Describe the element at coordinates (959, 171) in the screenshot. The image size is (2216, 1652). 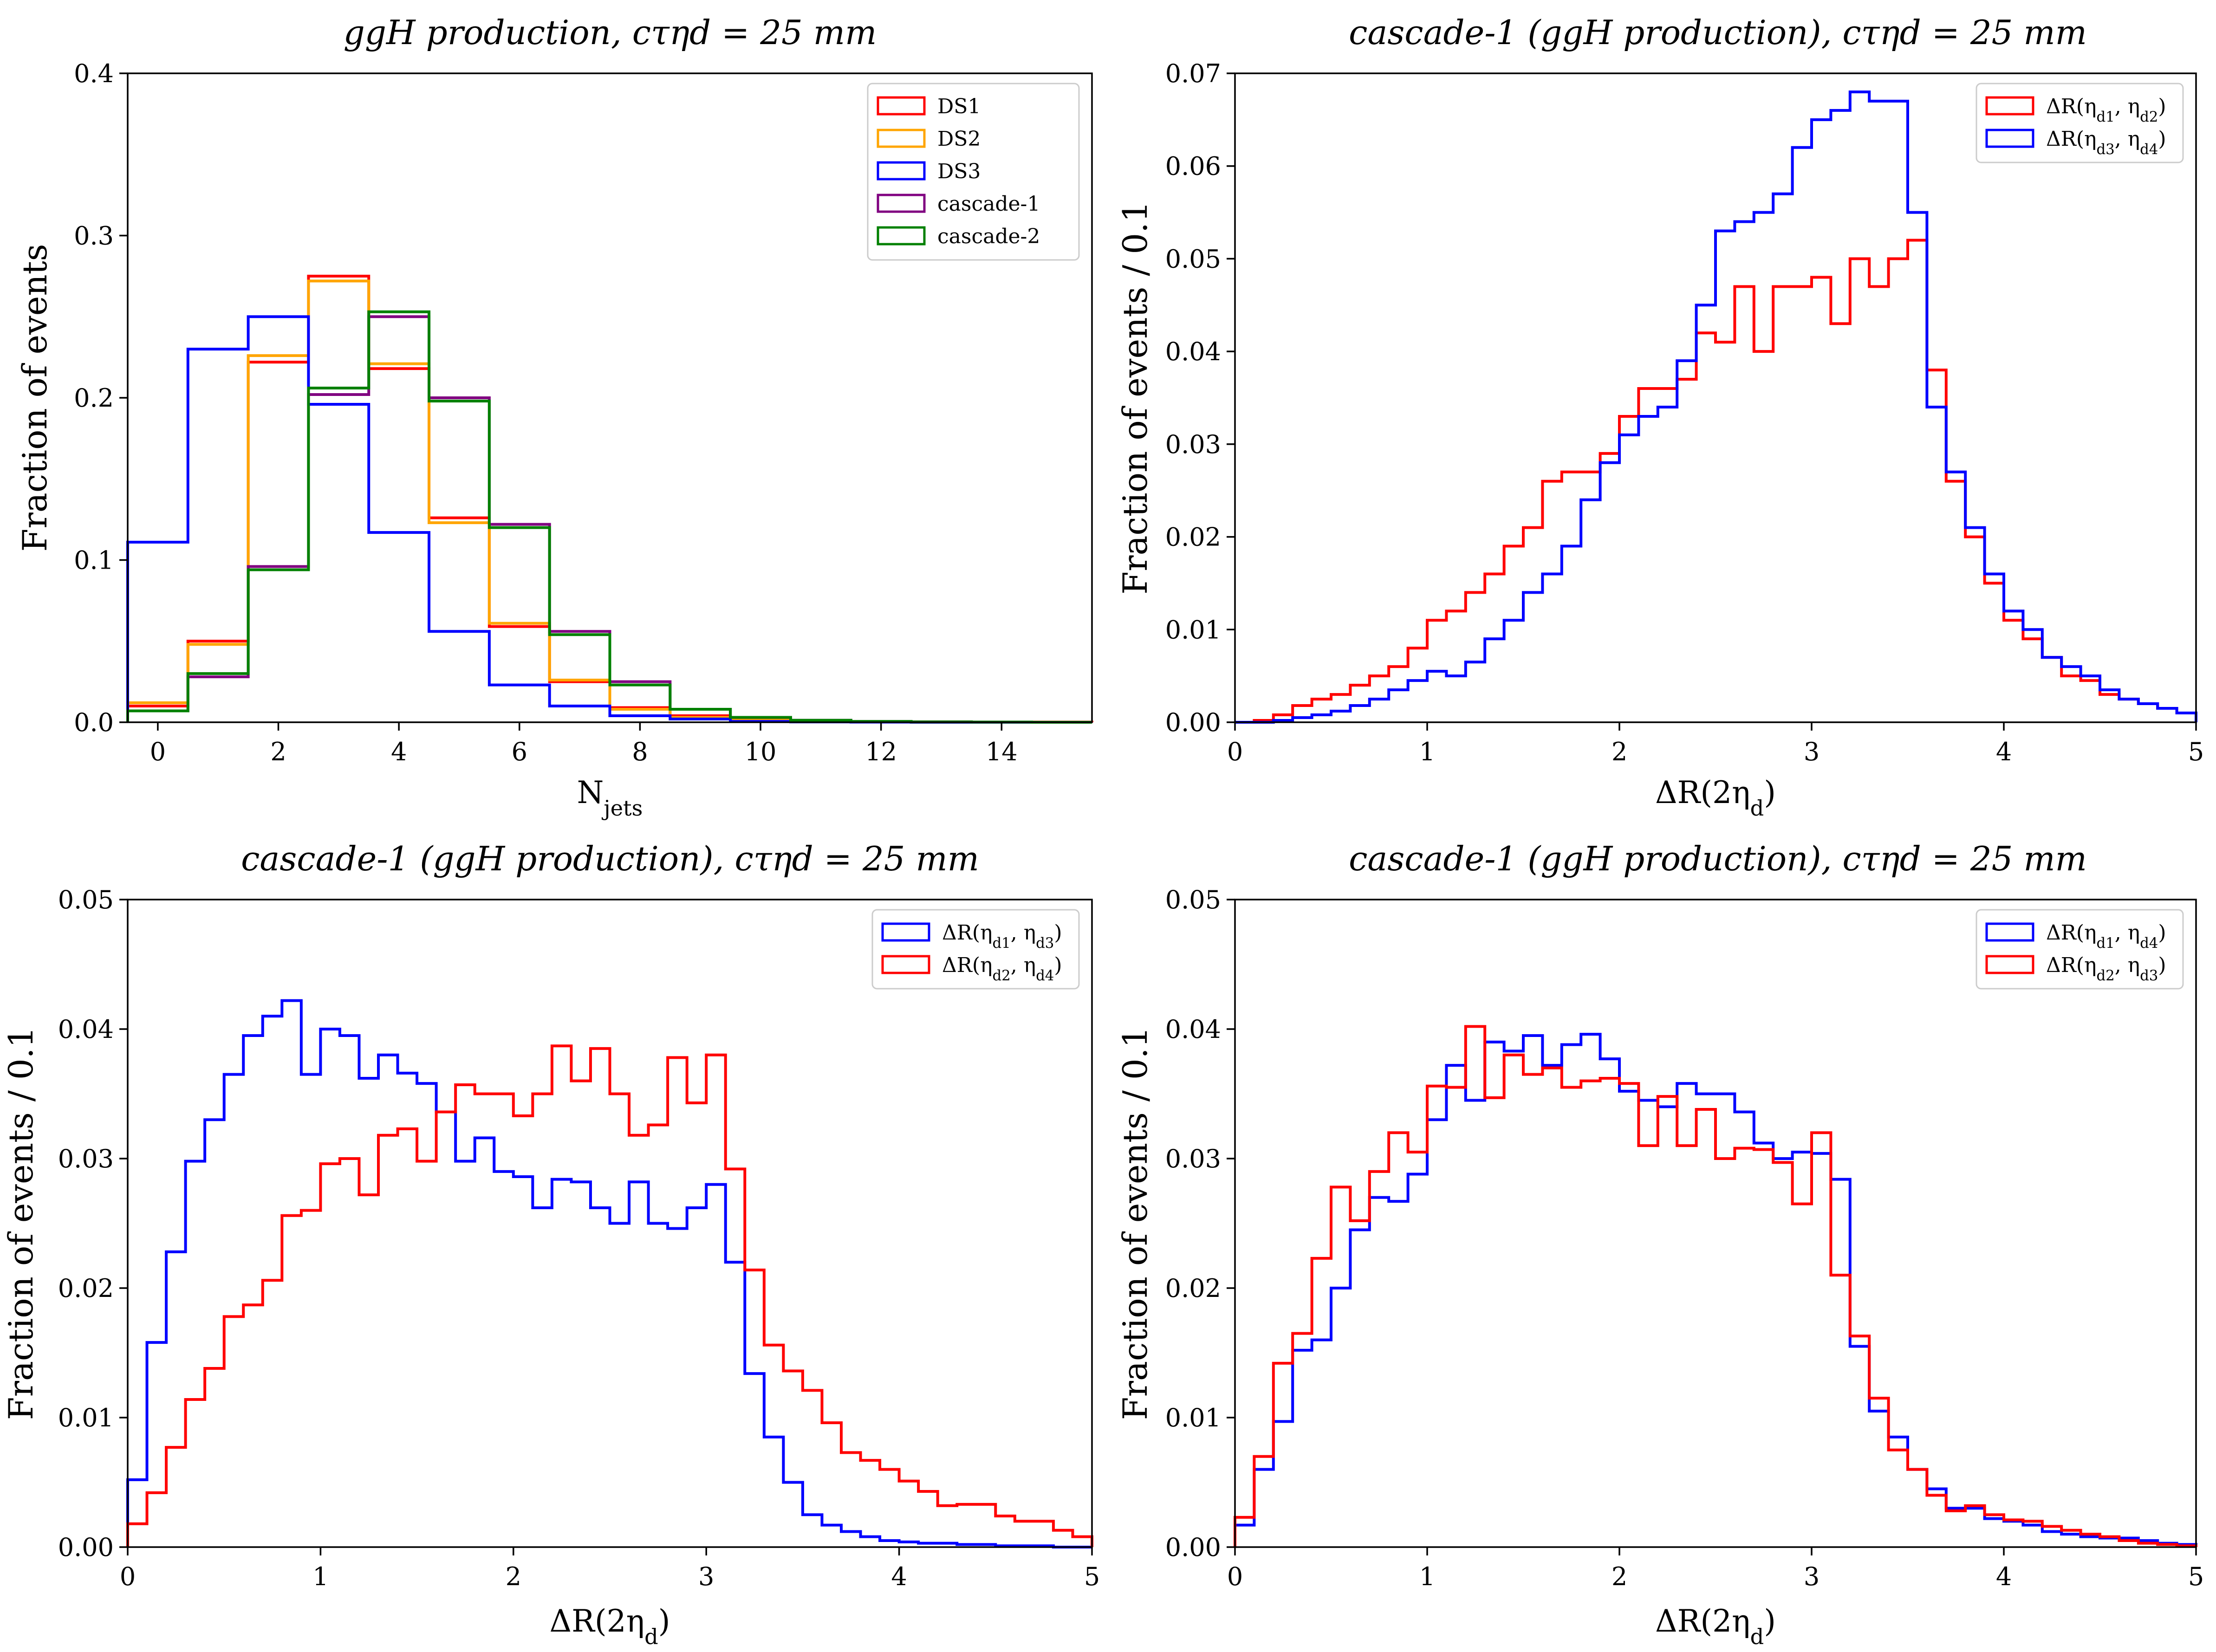
I see `legend-label-ds3: DS3` at that location.